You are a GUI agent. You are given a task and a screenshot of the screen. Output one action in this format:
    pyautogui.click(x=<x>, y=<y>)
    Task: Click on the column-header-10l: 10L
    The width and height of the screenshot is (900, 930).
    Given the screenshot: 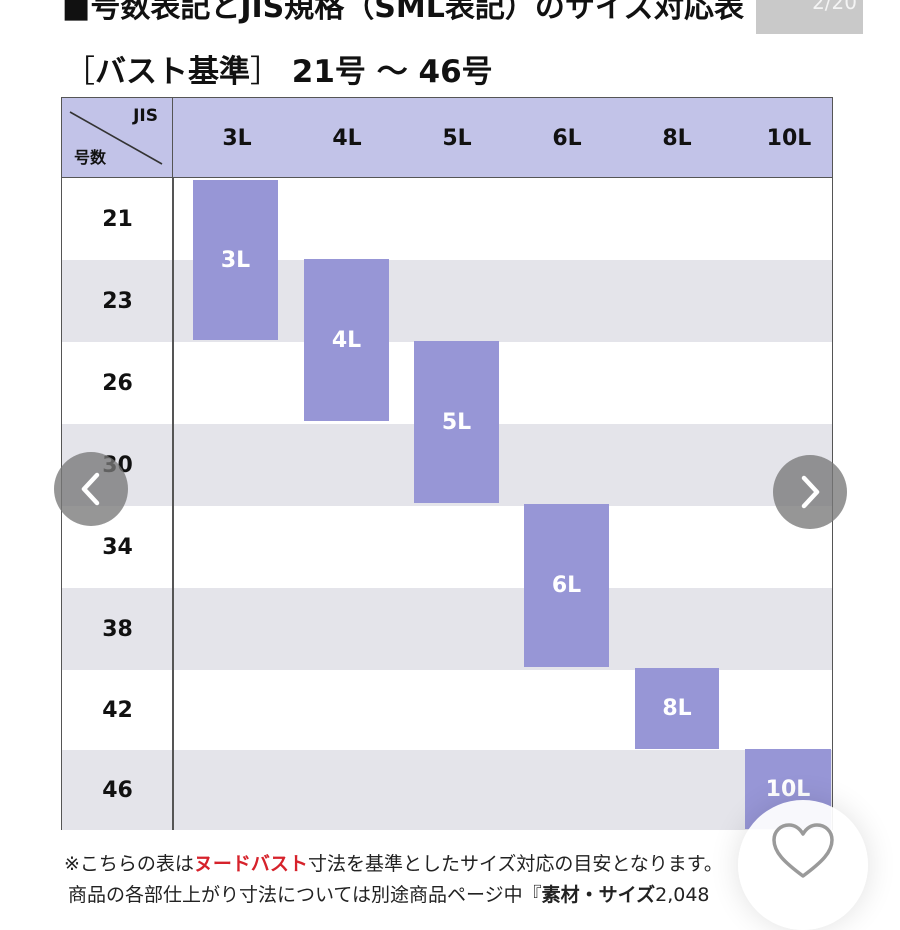 What is the action you would take?
    pyautogui.click(x=789, y=138)
    